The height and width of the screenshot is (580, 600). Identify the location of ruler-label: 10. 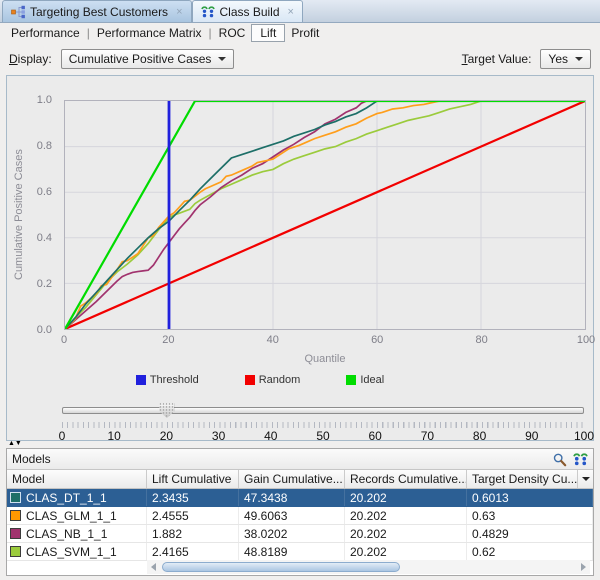
(114, 436).